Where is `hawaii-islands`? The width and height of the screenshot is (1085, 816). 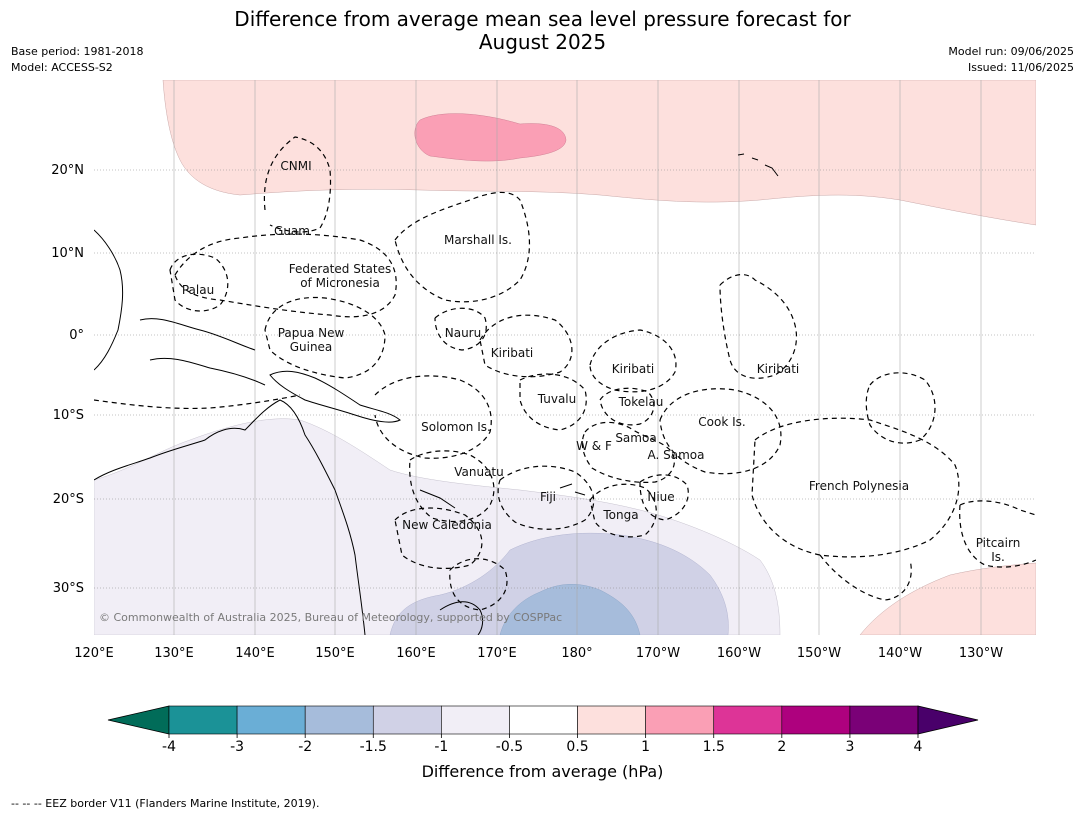 hawaii-islands is located at coordinates (758, 165).